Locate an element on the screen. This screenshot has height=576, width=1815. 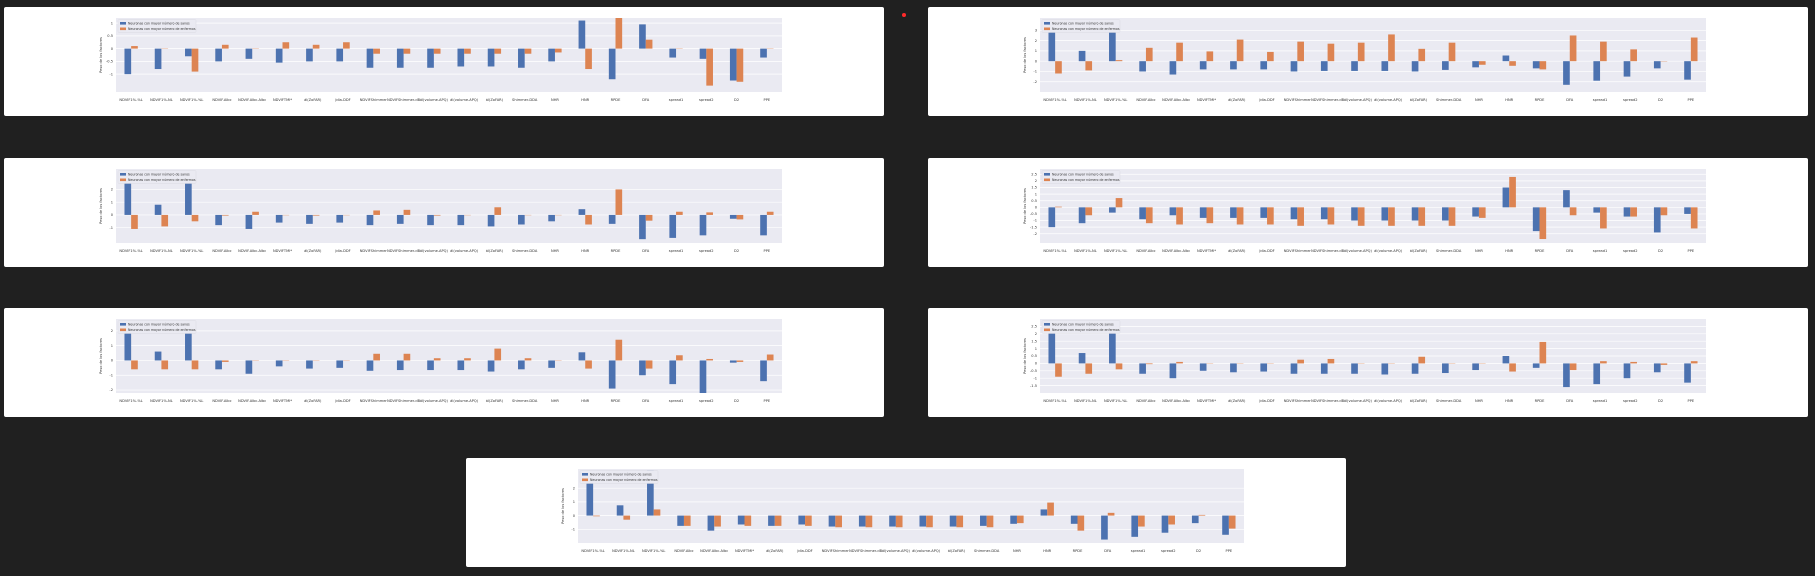
x-tick-label: spread2 is located at coordinates (1168, 551).